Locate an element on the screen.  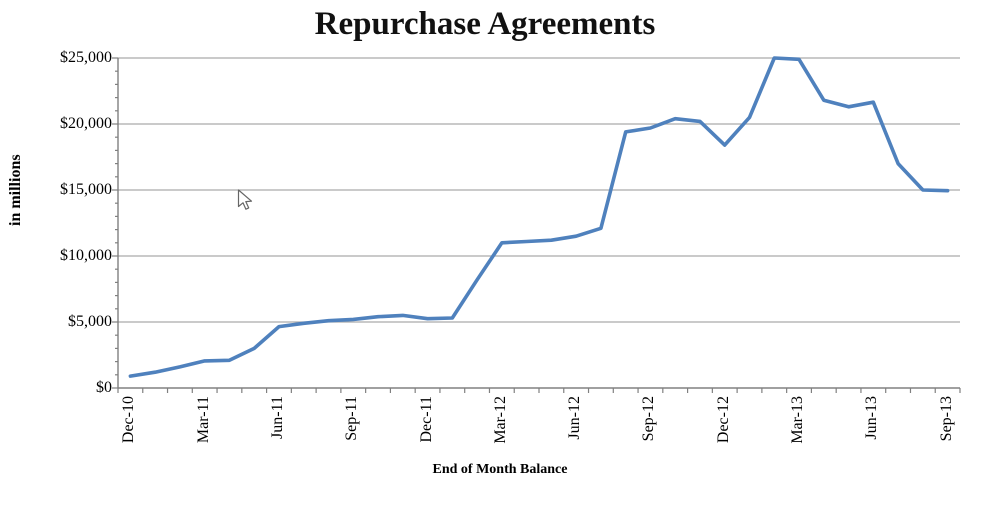
x-tick-label: Jun-11 is located at coordinates (277, 417).